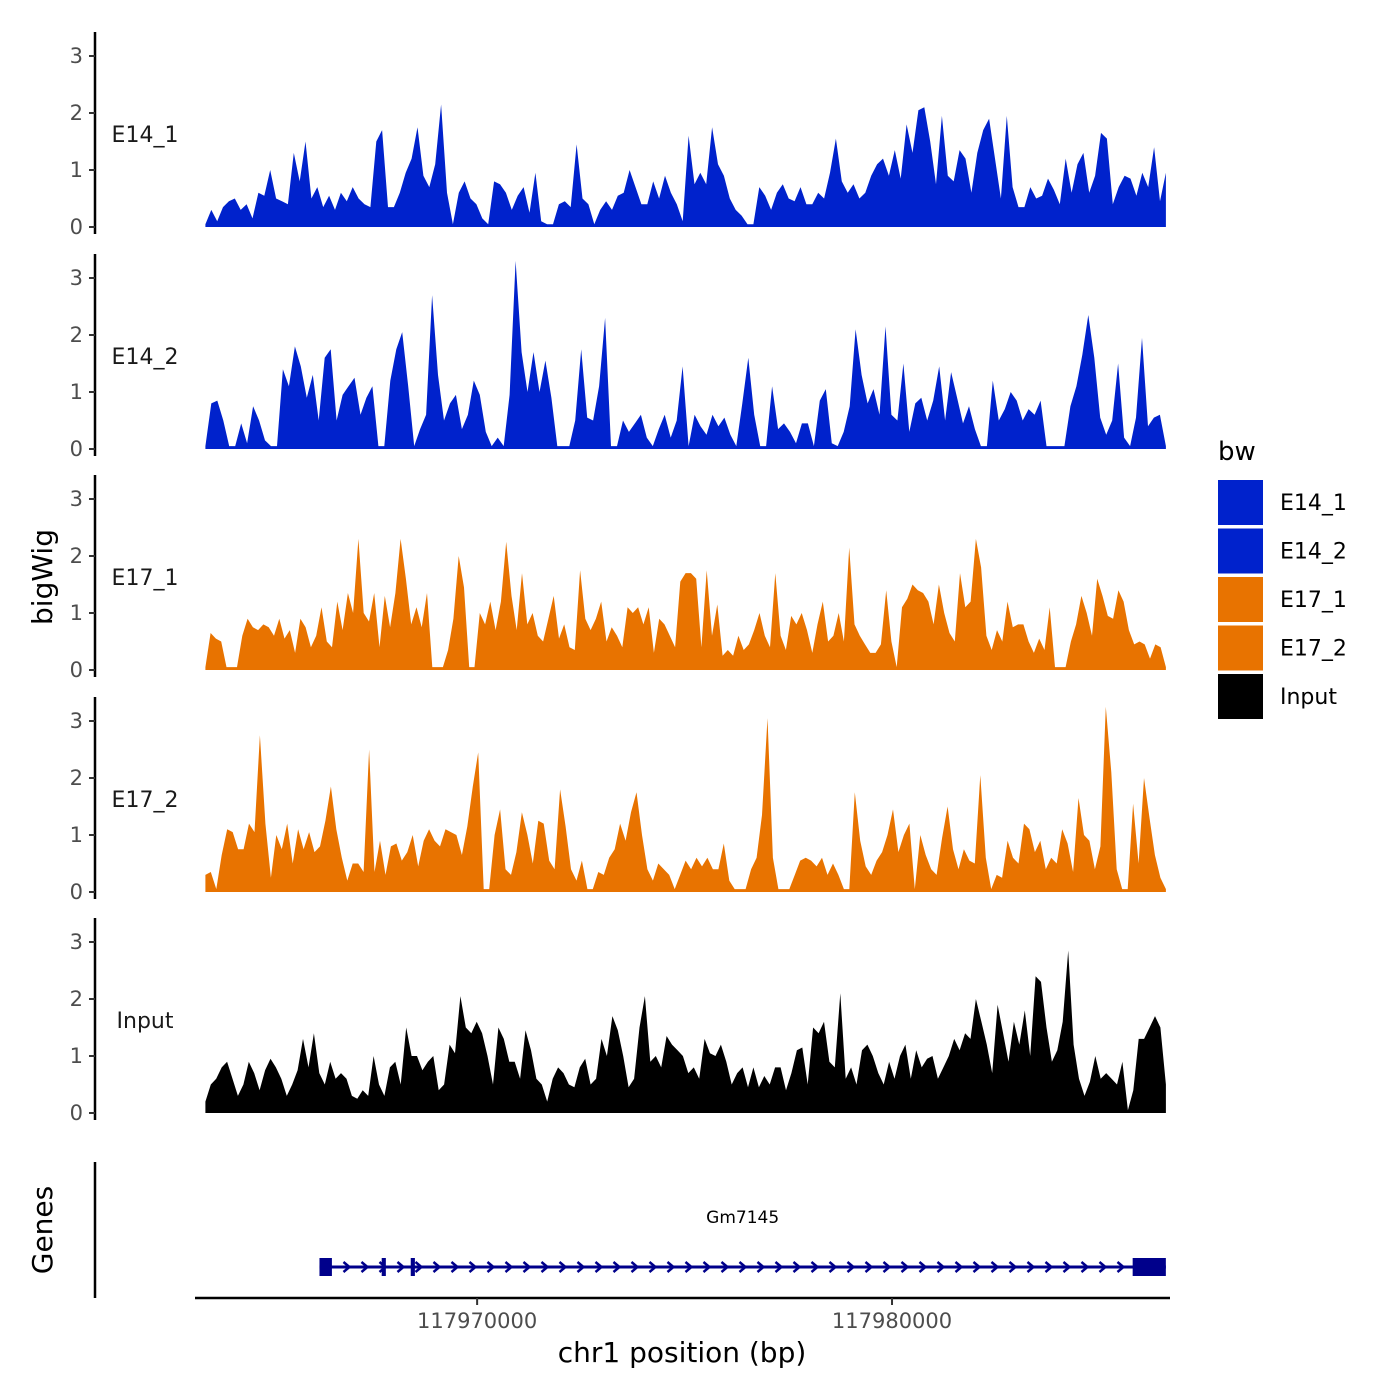  I want to click on track-panel: 0 1 2 3 E14_1, so click(618, 135).